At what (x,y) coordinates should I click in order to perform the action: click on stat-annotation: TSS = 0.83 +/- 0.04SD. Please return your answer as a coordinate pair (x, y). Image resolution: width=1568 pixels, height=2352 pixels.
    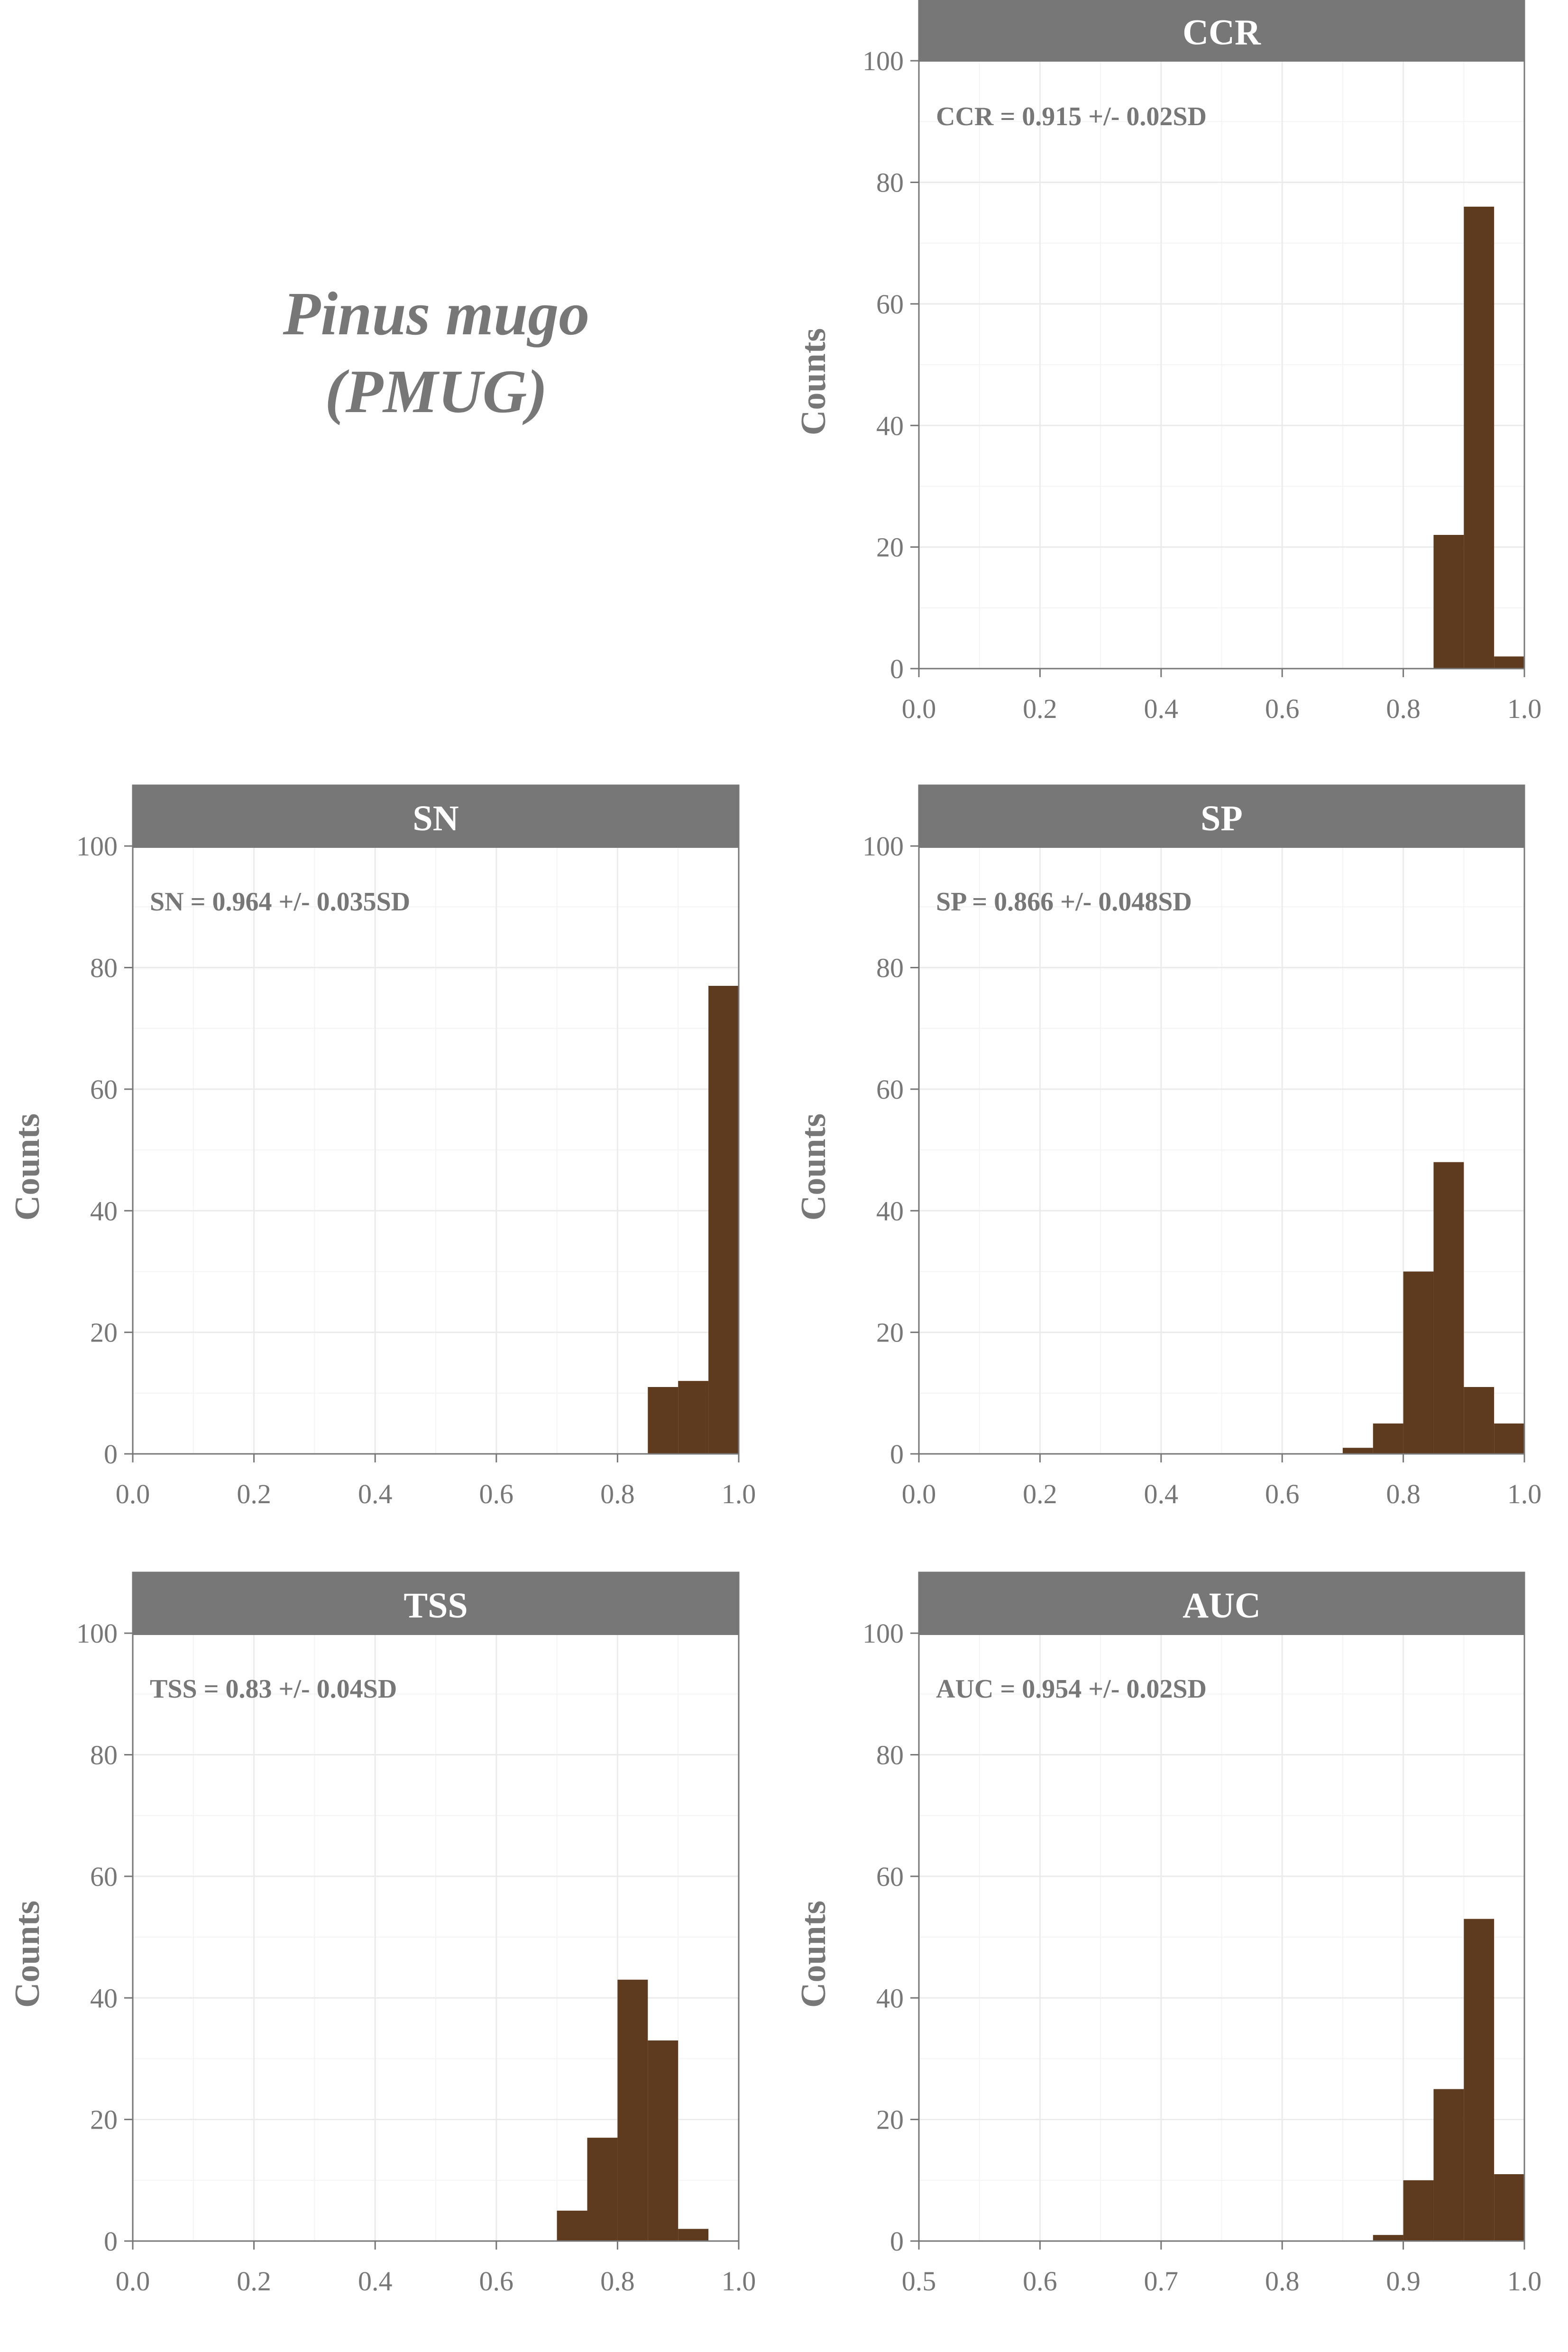
    Looking at the image, I should click on (273, 1689).